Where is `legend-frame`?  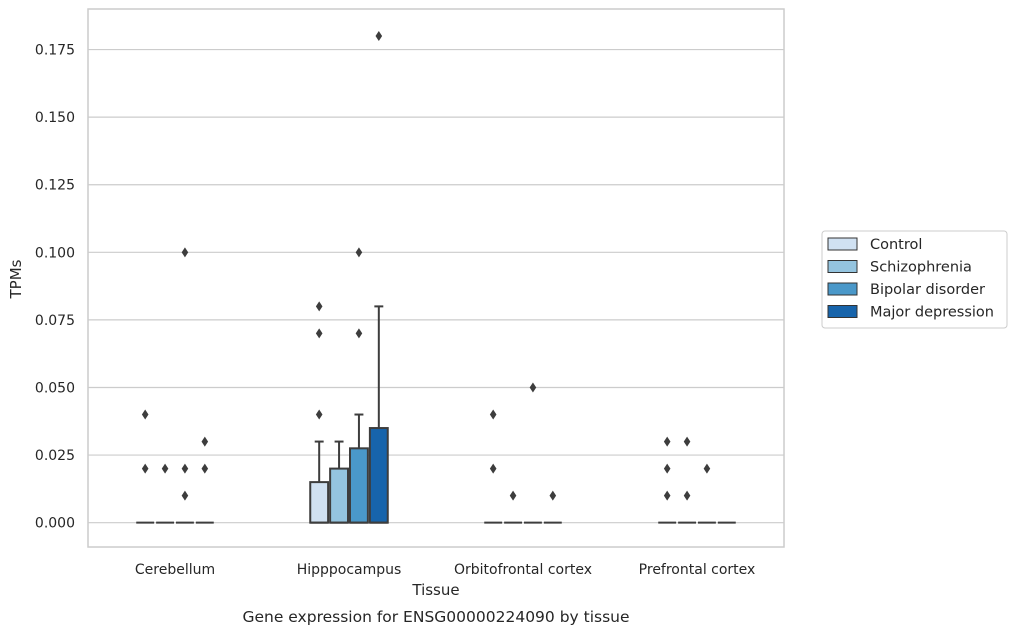 legend-frame is located at coordinates (914, 279).